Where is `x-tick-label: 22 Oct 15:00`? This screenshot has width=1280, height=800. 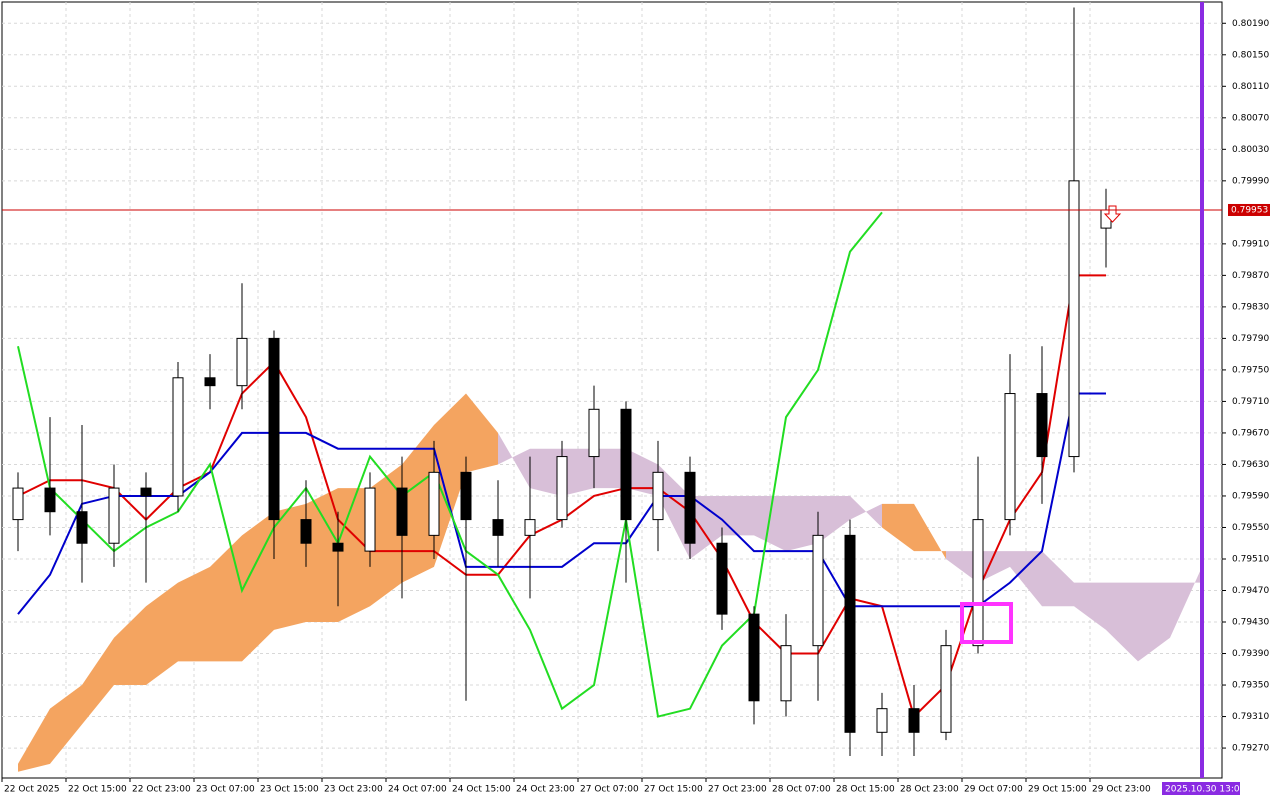
x-tick-label: 22 Oct 15:00 is located at coordinates (97, 790).